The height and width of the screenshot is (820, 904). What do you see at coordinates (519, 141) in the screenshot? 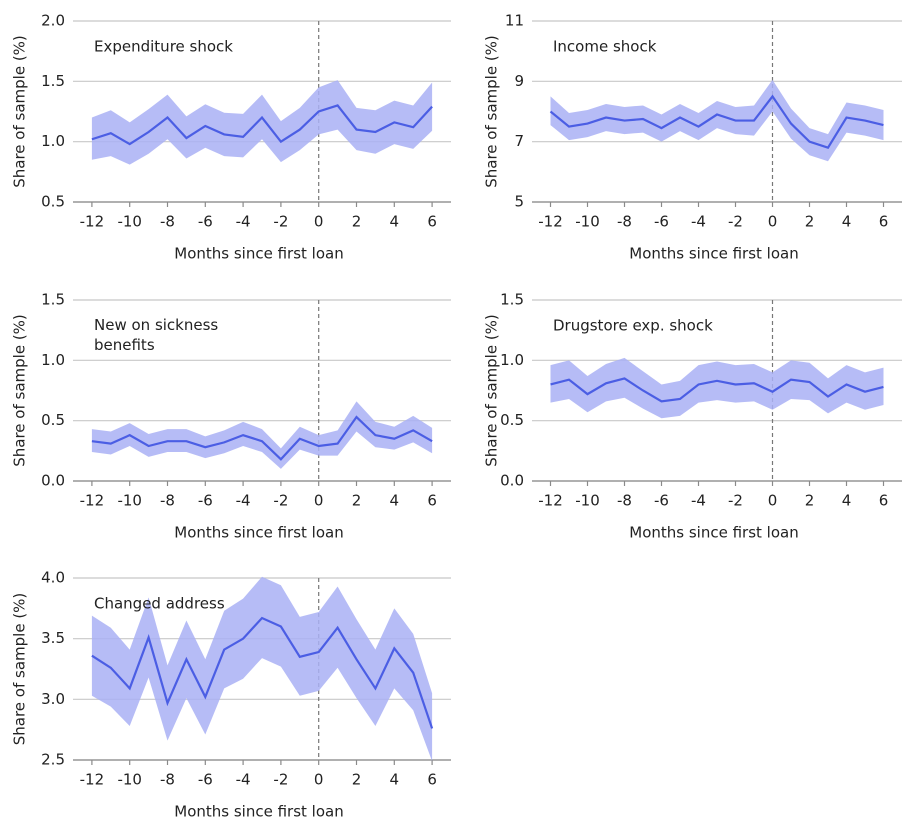
I see `y-tick-label: 7` at bounding box center [519, 141].